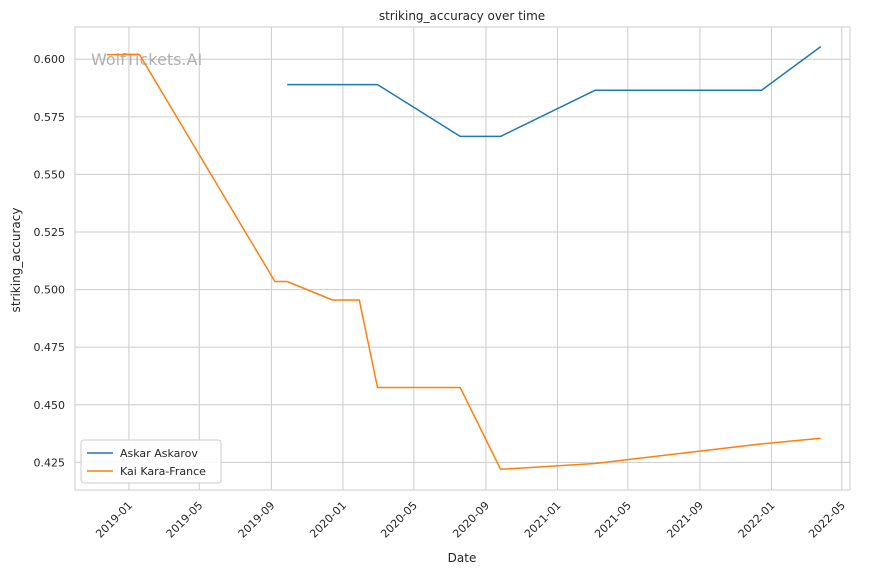 The width and height of the screenshot is (869, 575). I want to click on legend-label-askar-askarov: Askar Askarov, so click(159, 453).